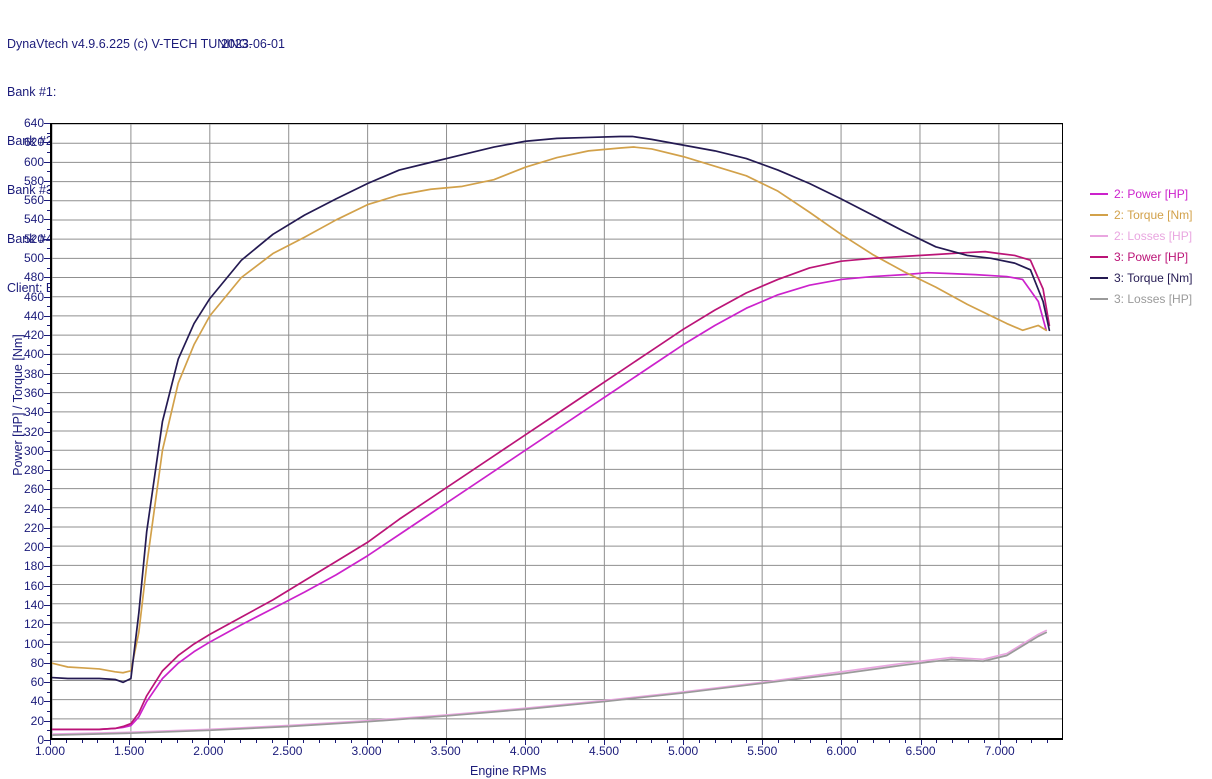 Image resolution: width=1212 pixels, height=779 pixels. Describe the element at coordinates (33, 392) in the screenshot. I see `y-tick-label: 360` at that location.